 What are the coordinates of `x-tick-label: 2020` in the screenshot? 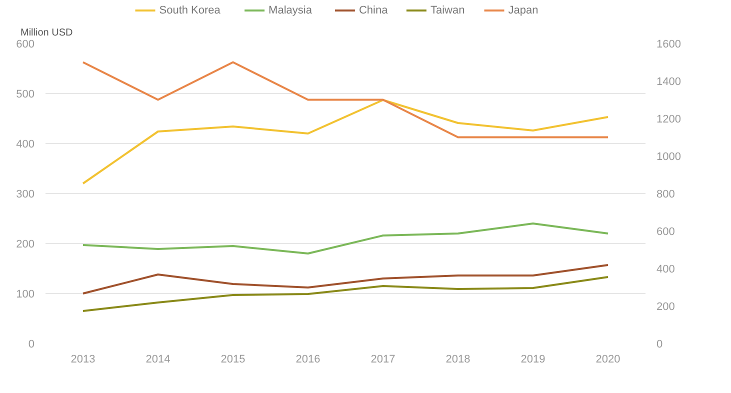 It's located at (608, 360).